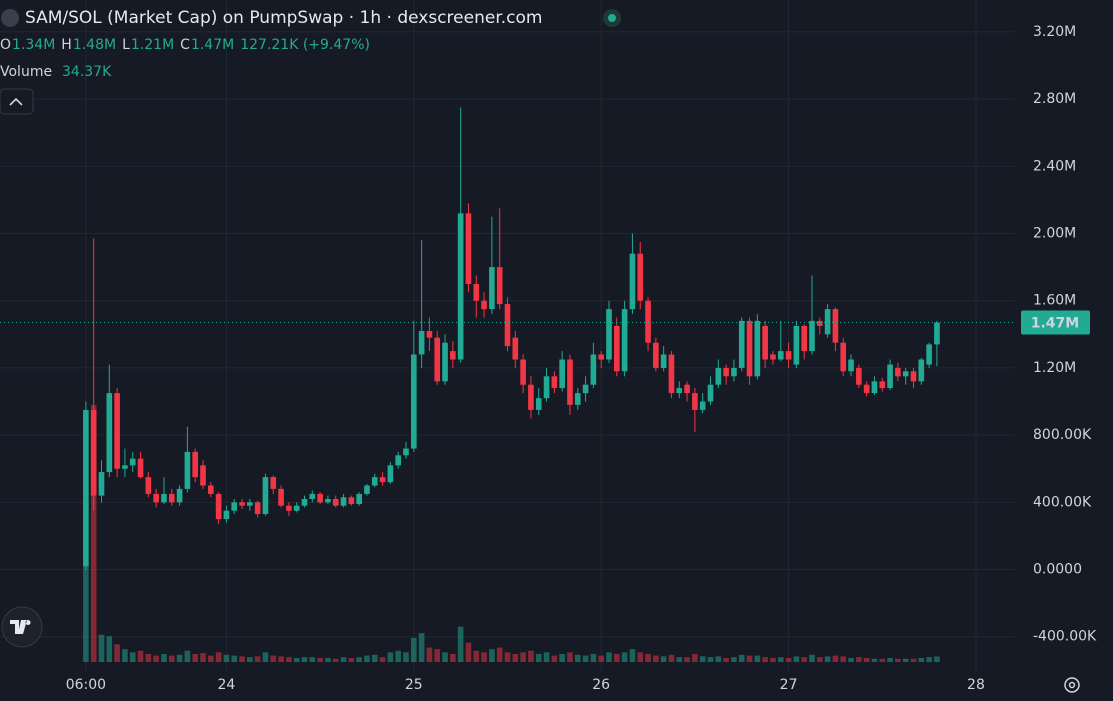 Image resolution: width=1113 pixels, height=701 pixels. Describe the element at coordinates (1054, 99) in the screenshot. I see `y-tick-label: 2.80M` at that location.